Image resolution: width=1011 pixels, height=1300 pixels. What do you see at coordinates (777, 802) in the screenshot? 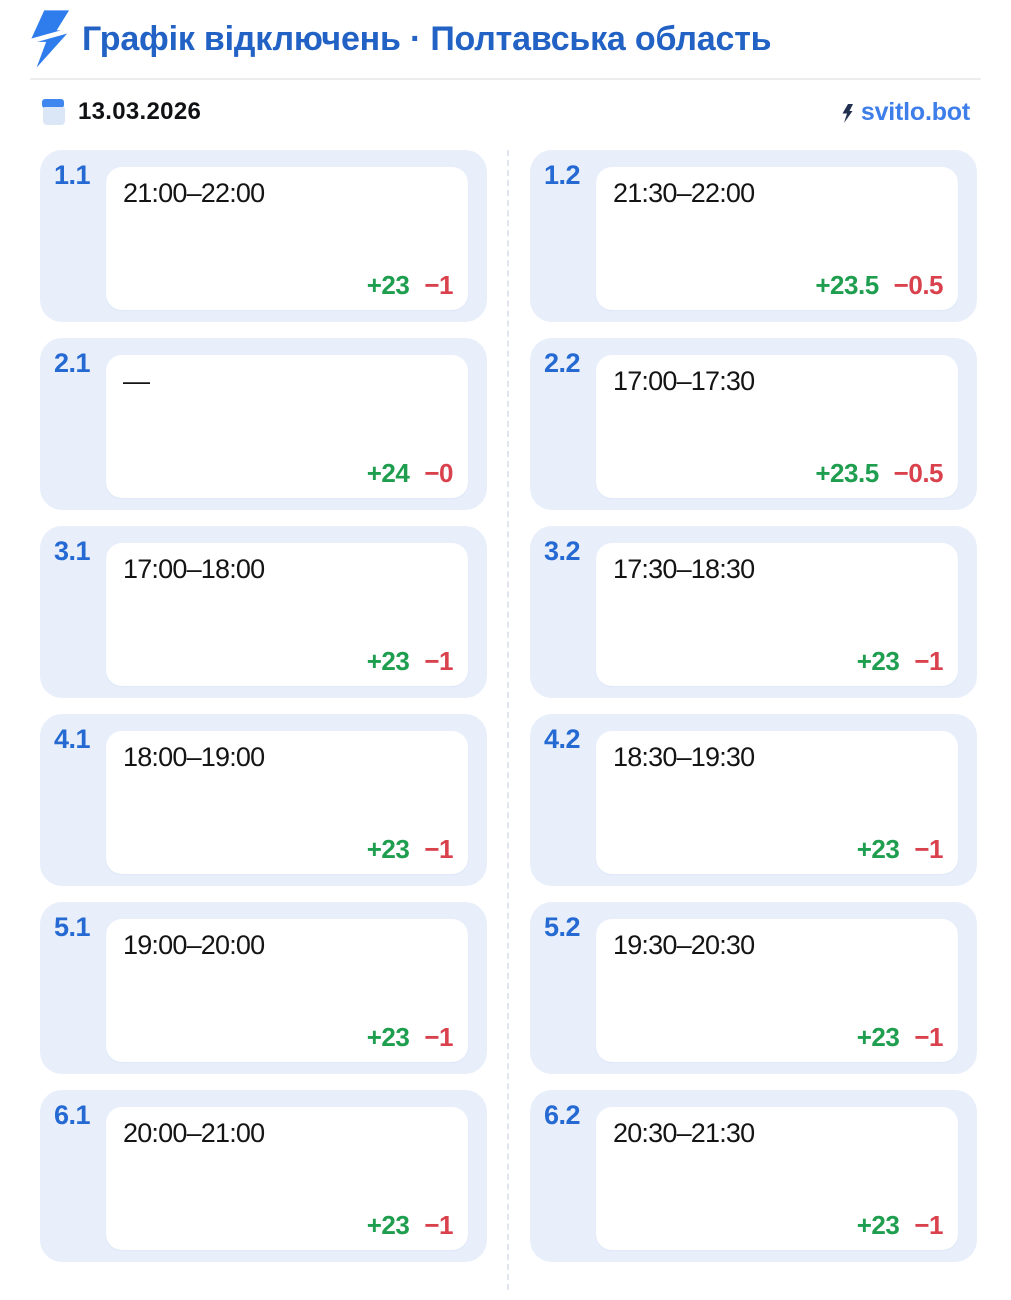
I see `outage-slot: 18:30–19:30 +23 −1` at bounding box center [777, 802].